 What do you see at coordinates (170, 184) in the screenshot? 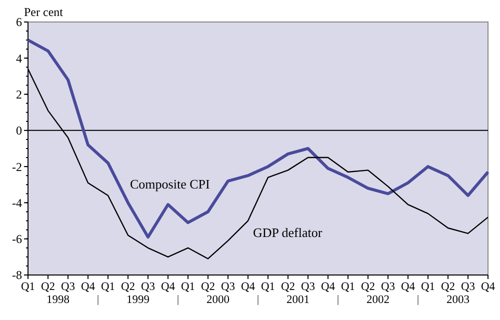
I see `series-label: Composite CPI` at bounding box center [170, 184].